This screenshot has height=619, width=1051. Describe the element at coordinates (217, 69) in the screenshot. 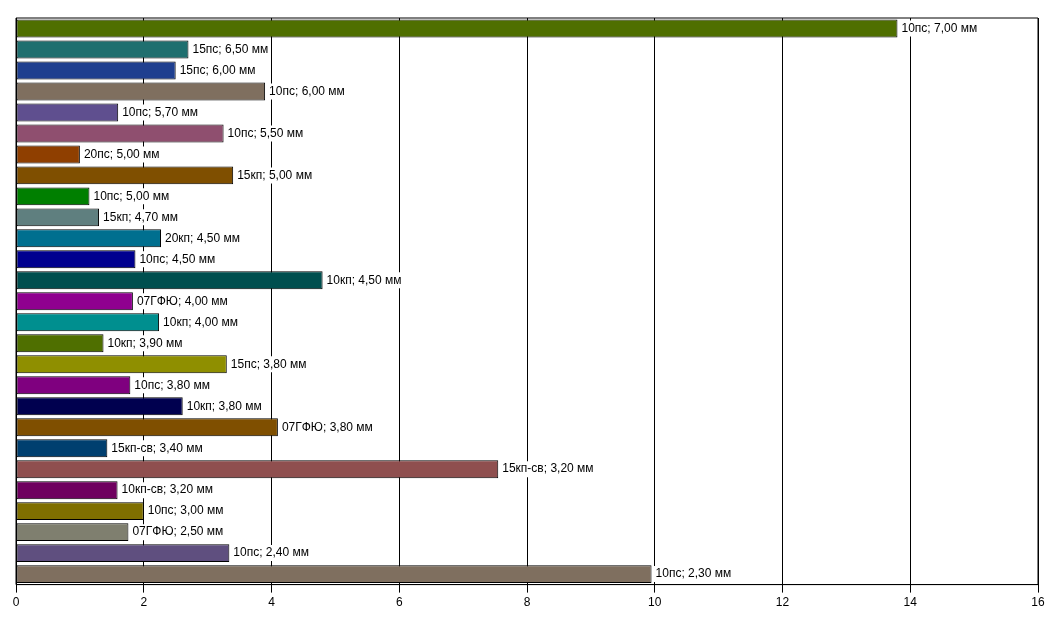

I see `y-tick-label: 15пс; 6,00 мм` at that location.